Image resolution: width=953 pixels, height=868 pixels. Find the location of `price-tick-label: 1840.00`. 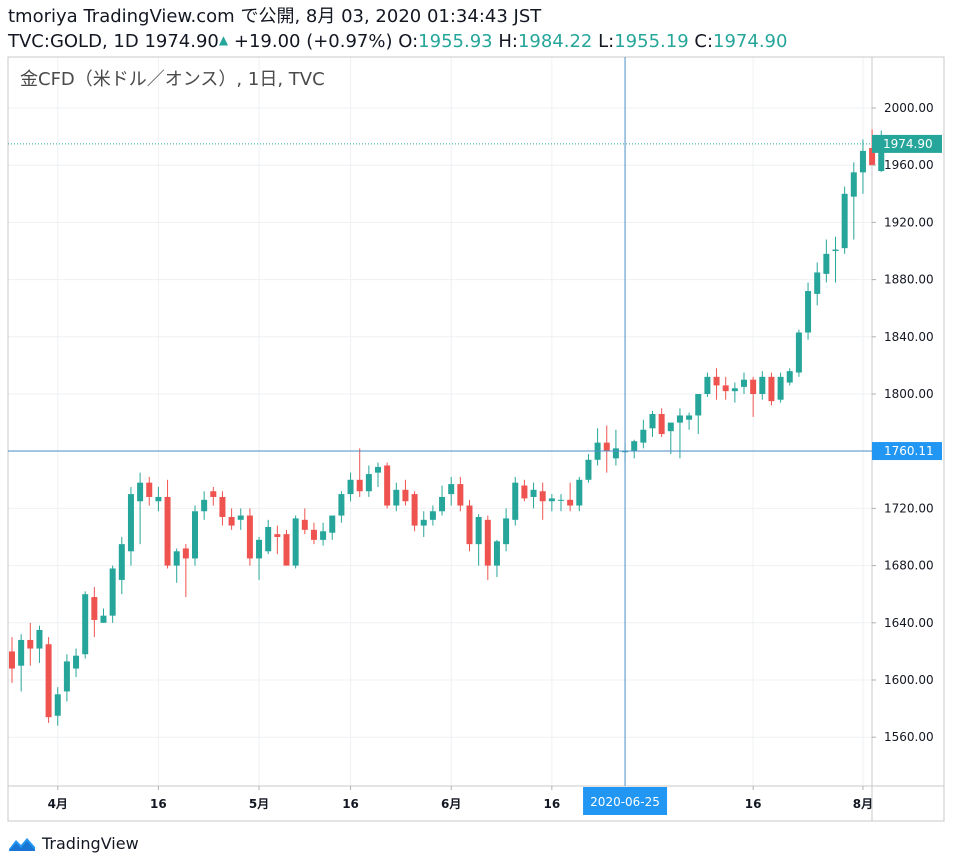

price-tick-label: 1840.00 is located at coordinates (909, 337).